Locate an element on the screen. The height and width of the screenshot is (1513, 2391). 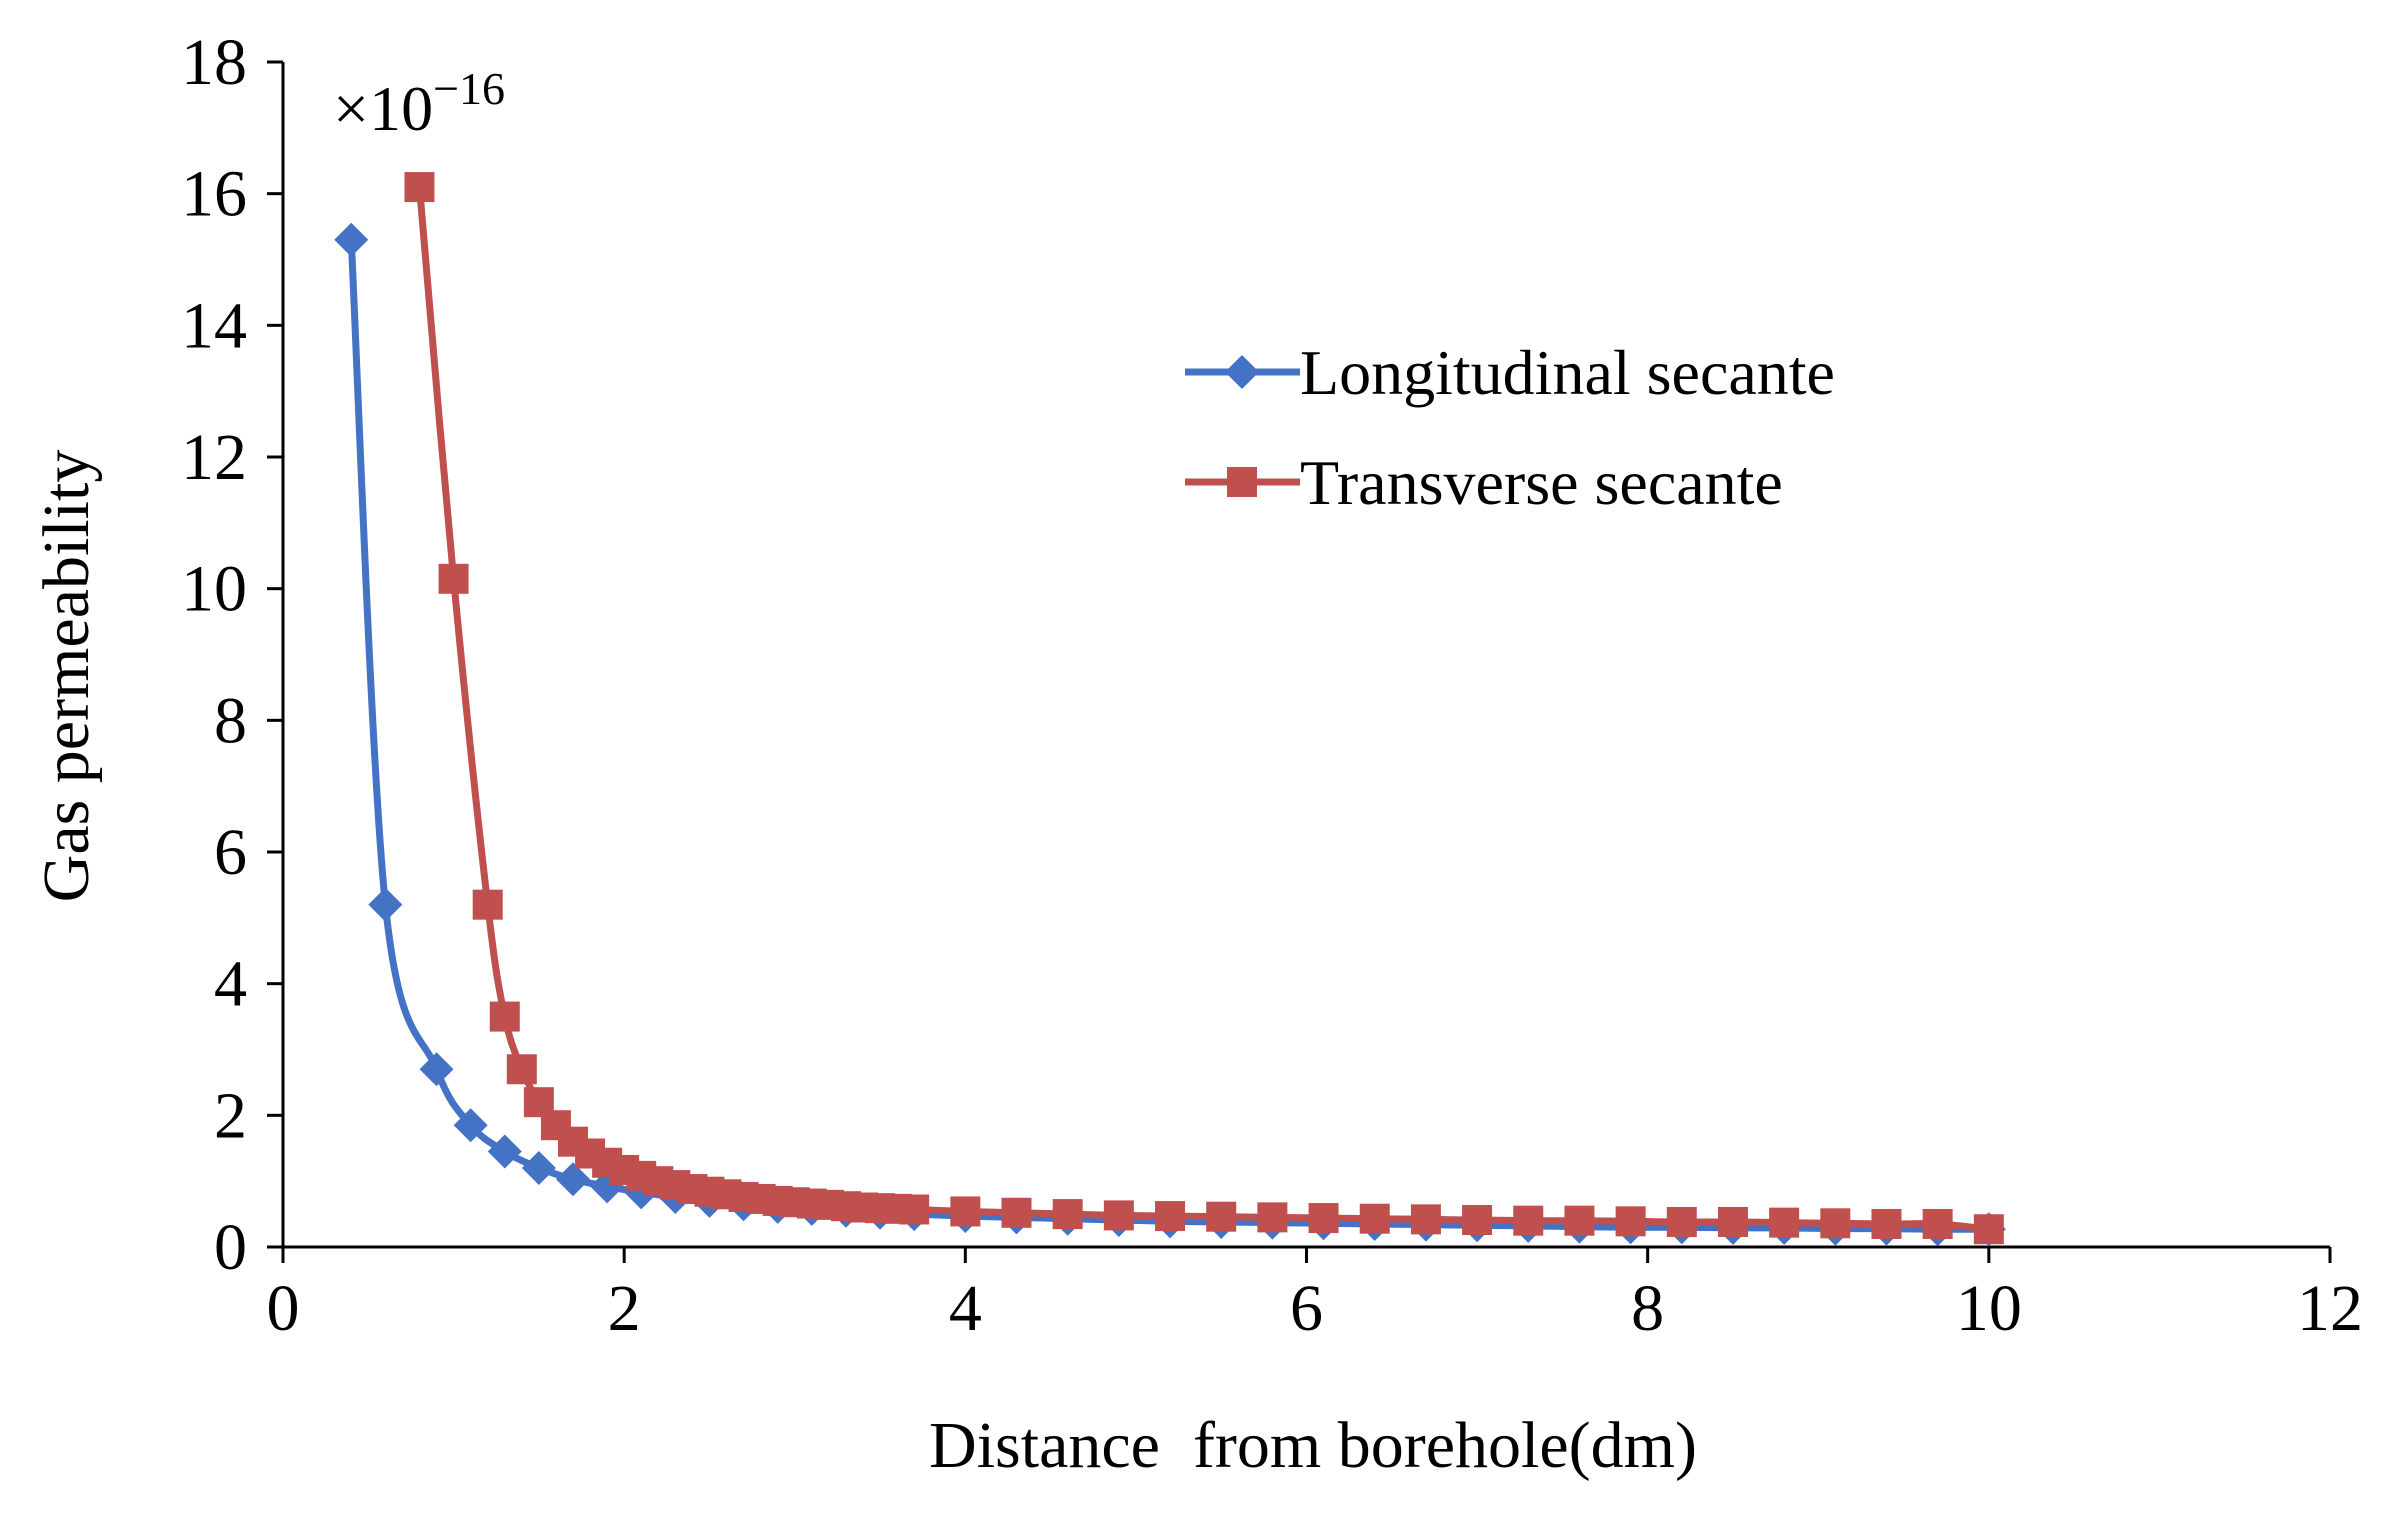
y-tick-label: 14 is located at coordinates (214, 325).